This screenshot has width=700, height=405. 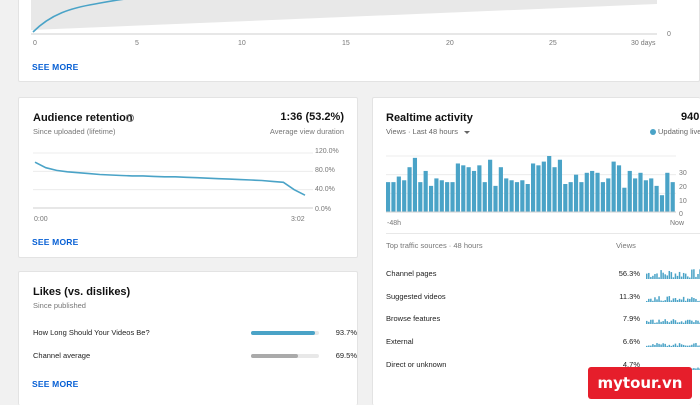 I want to click on likes-see-more-link: SEE MORE, so click(x=55, y=384).